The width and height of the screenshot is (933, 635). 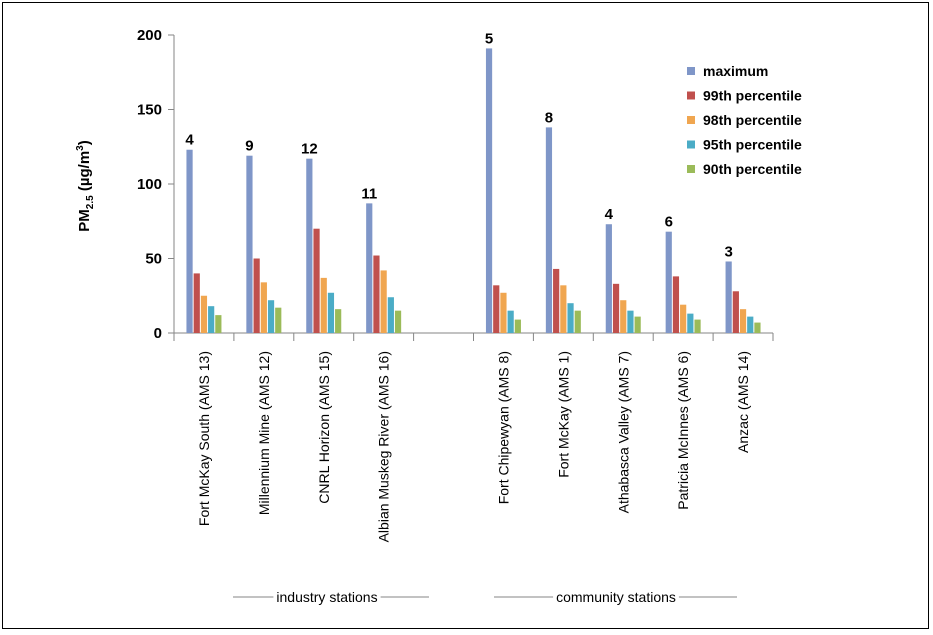 I want to click on y-tick-label: 50, so click(x=153, y=259).